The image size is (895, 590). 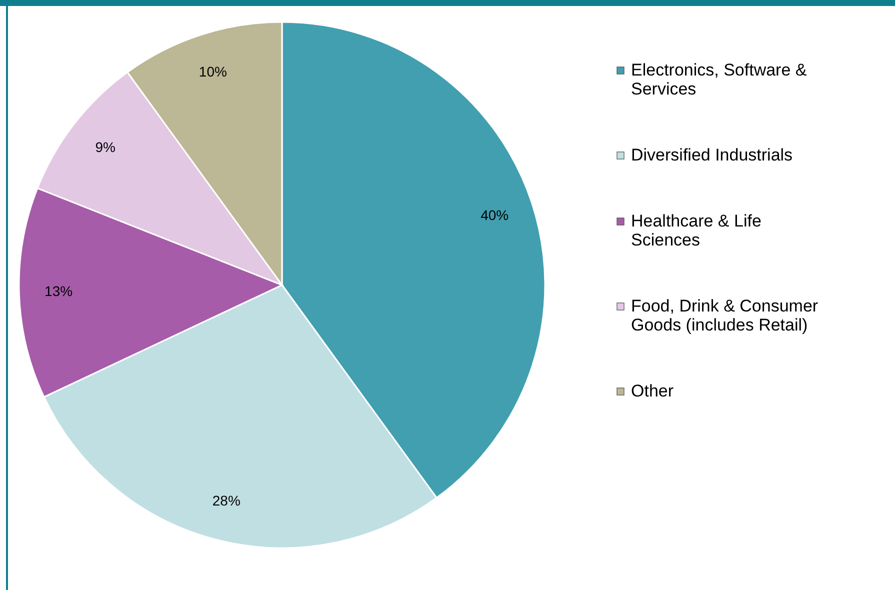 I want to click on legend-label: Electronics, Software & Services, so click(x=719, y=79).